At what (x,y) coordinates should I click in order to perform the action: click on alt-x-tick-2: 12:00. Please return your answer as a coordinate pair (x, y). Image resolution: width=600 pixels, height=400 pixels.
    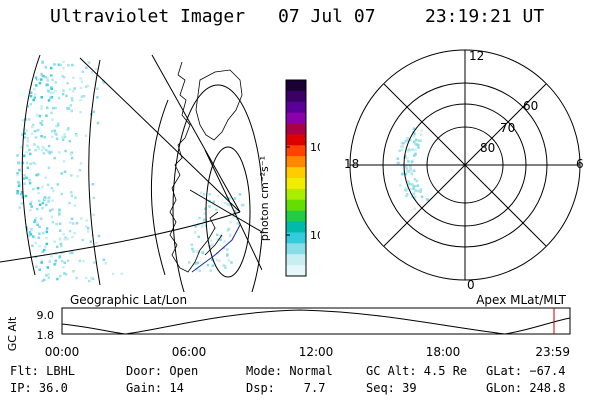
    Looking at the image, I should click on (316, 352).